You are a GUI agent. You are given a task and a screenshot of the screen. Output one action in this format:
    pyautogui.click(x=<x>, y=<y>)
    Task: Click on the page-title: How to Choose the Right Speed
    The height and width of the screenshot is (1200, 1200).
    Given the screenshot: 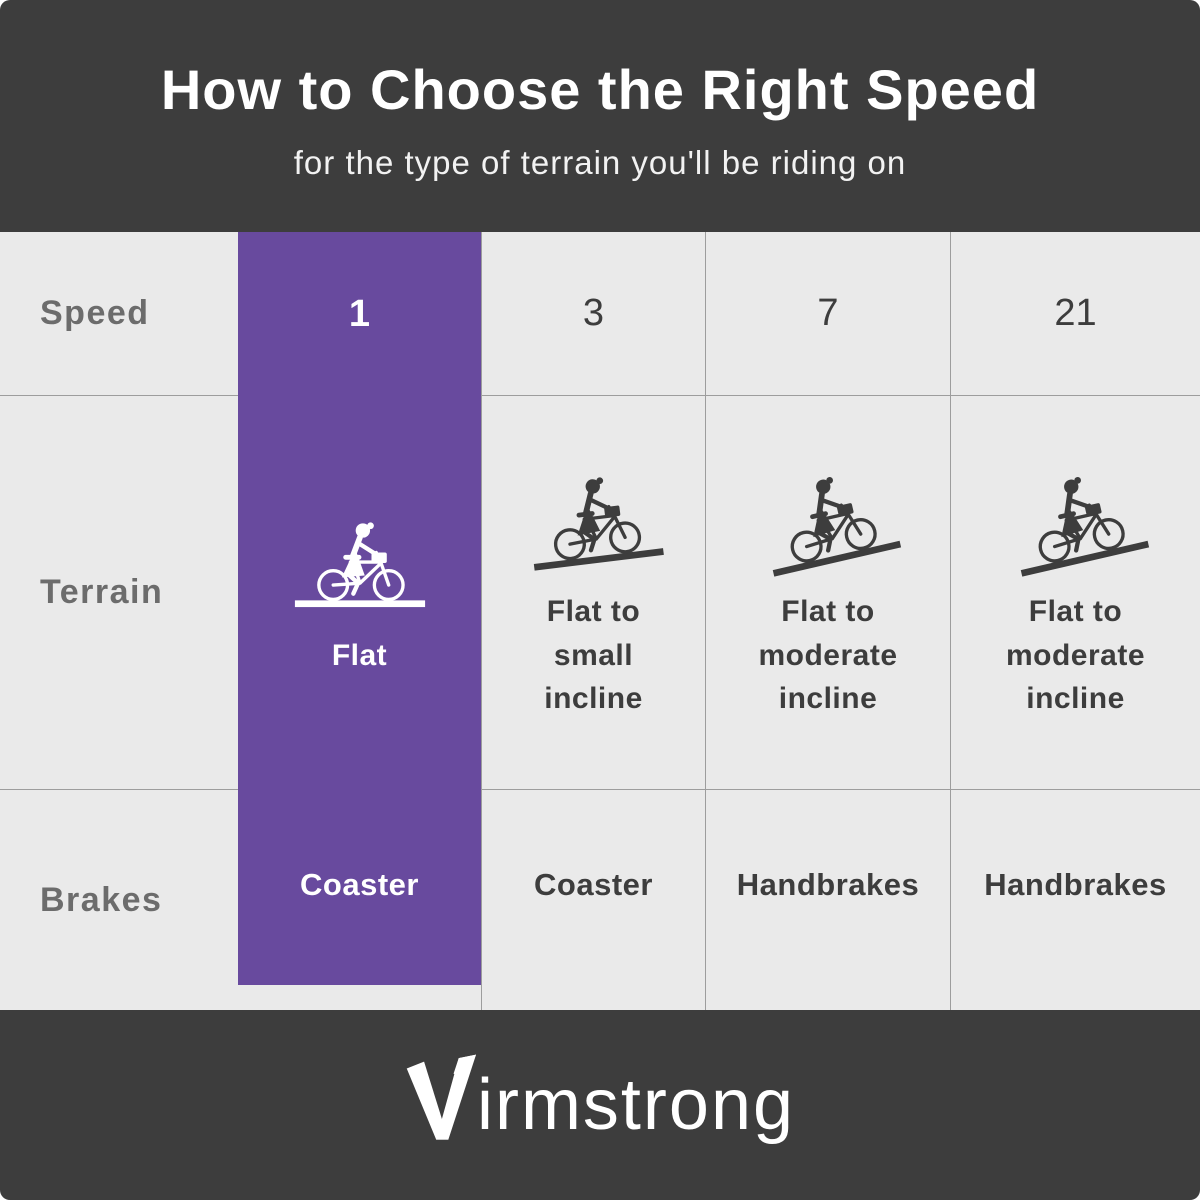 What is the action you would take?
    pyautogui.click(x=600, y=89)
    